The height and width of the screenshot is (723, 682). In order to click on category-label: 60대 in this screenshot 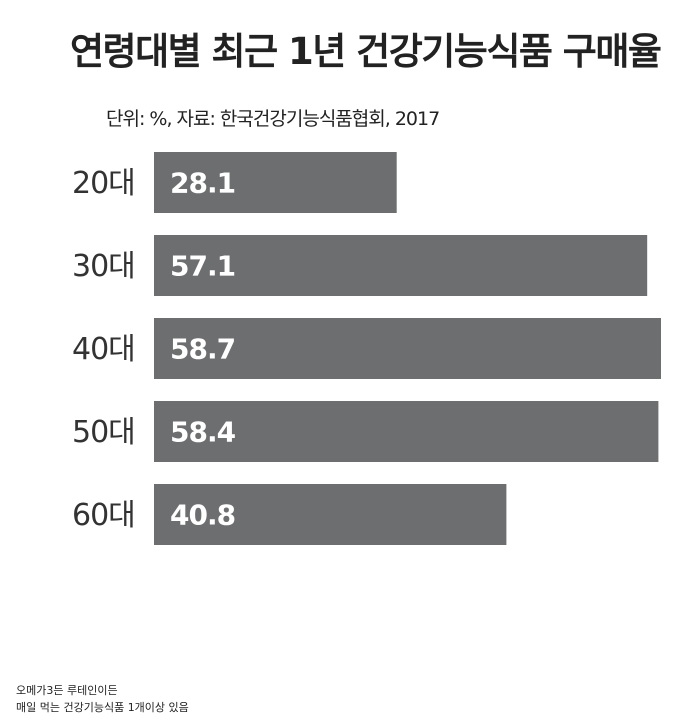, I will do `click(103, 515)`.